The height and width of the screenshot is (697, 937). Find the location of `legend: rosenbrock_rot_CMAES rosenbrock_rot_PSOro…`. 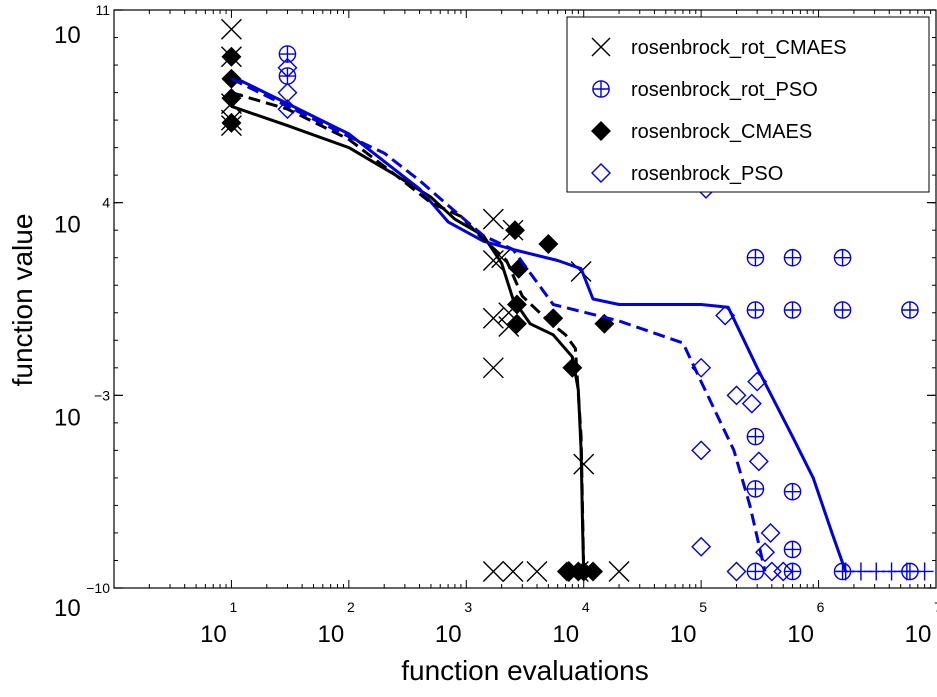

legend: rosenbrock_rot_CMAES rosenbrock_rot_PSOro… is located at coordinates (748, 104).